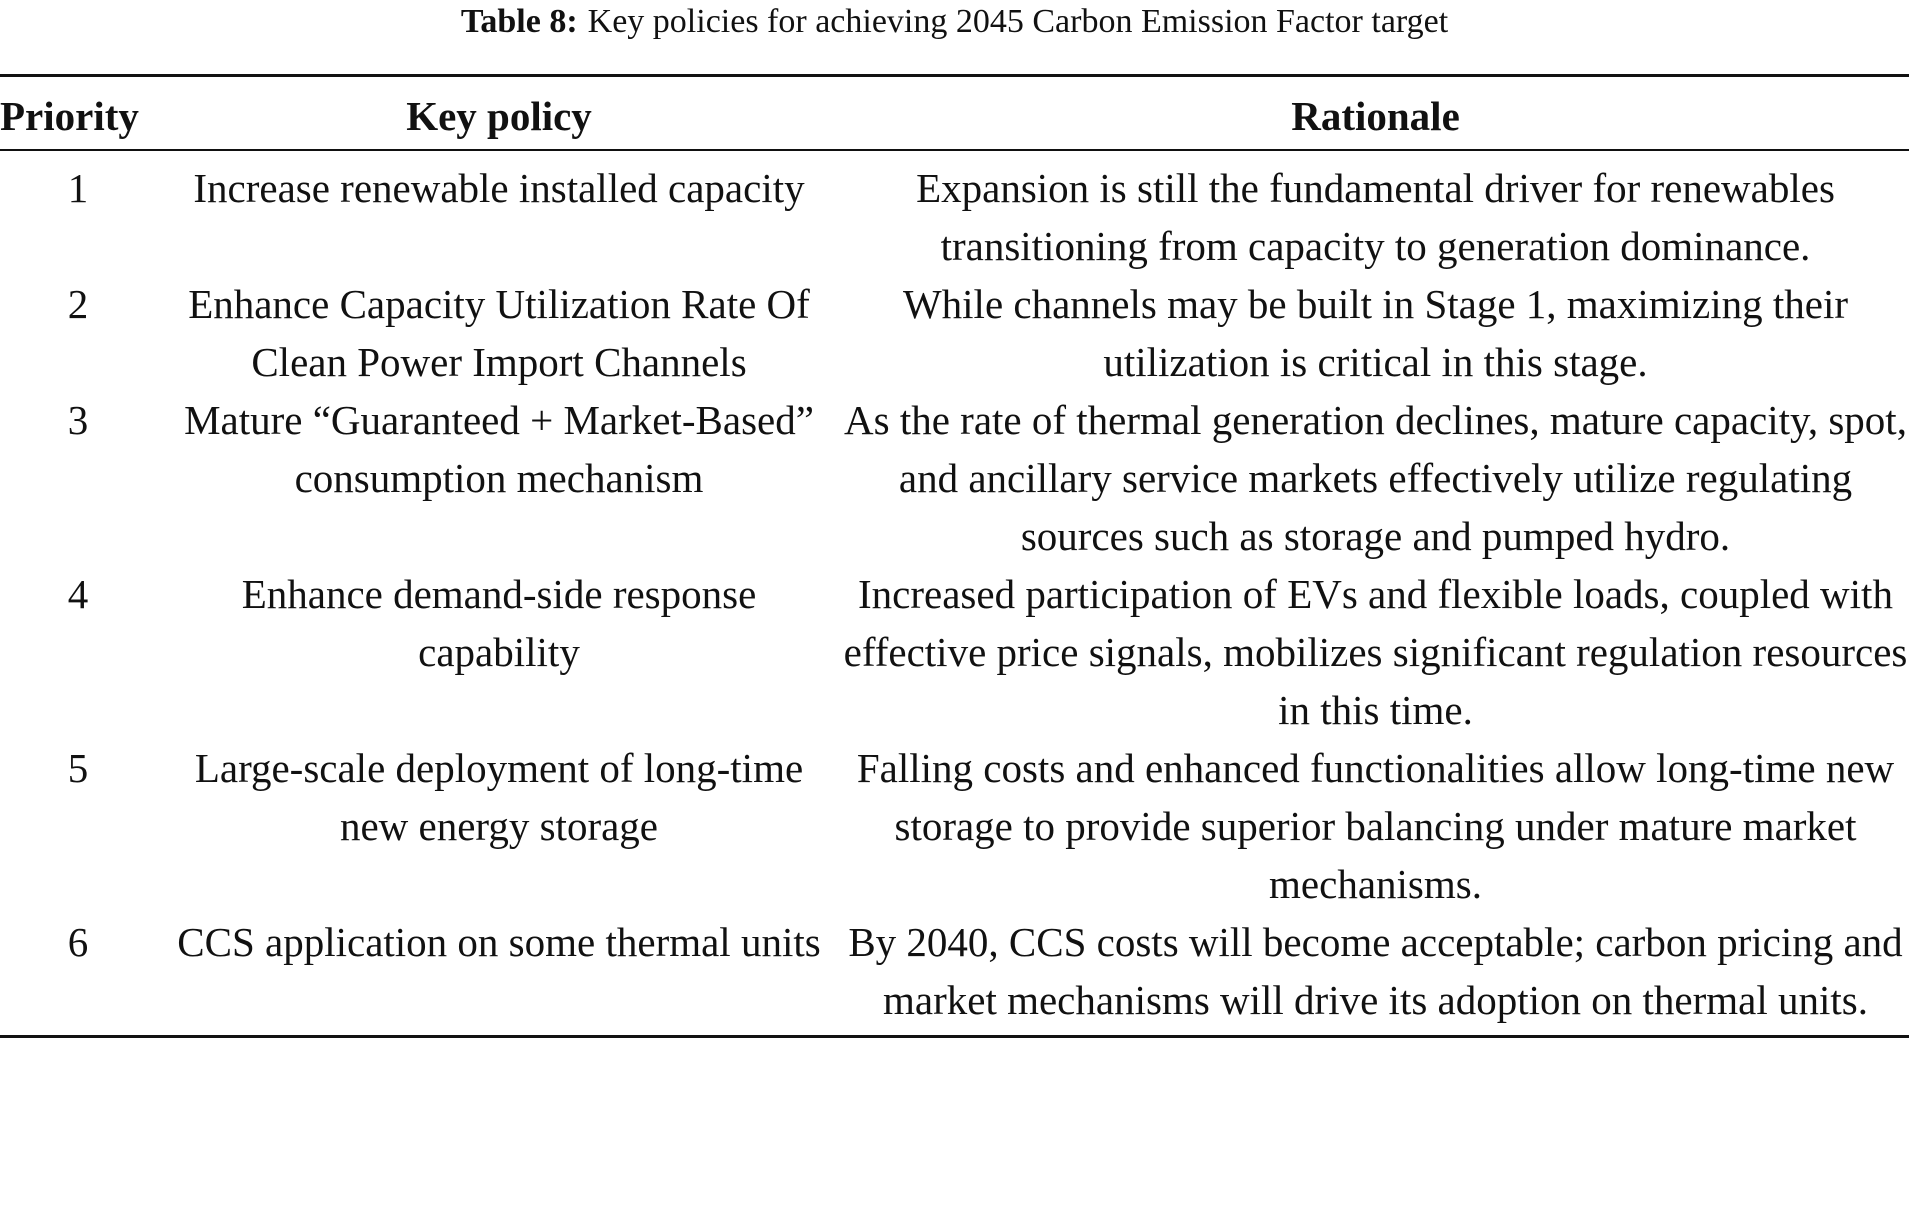 This screenshot has width=1909, height=1213. What do you see at coordinates (78, 304) in the screenshot?
I see `row-priority: 2` at bounding box center [78, 304].